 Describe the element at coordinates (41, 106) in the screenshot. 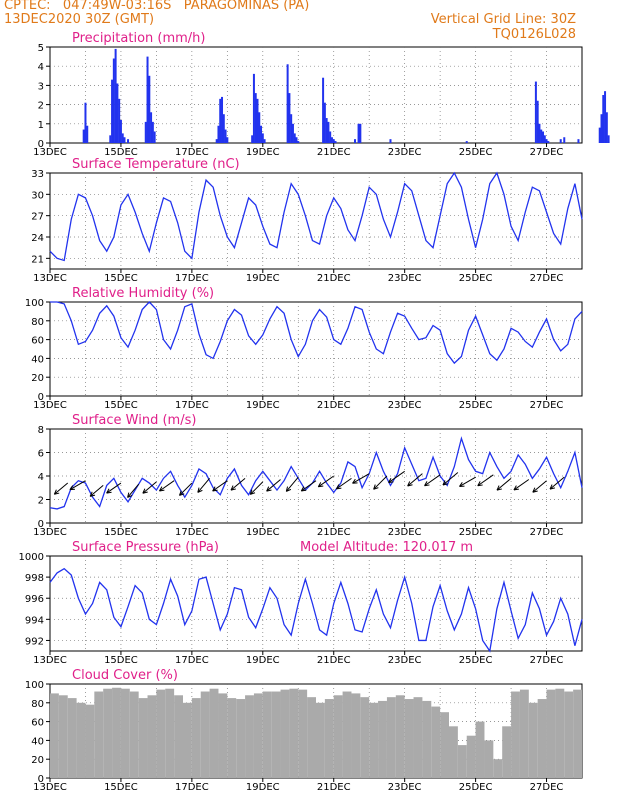

I see `y-tick-label: 2` at that location.